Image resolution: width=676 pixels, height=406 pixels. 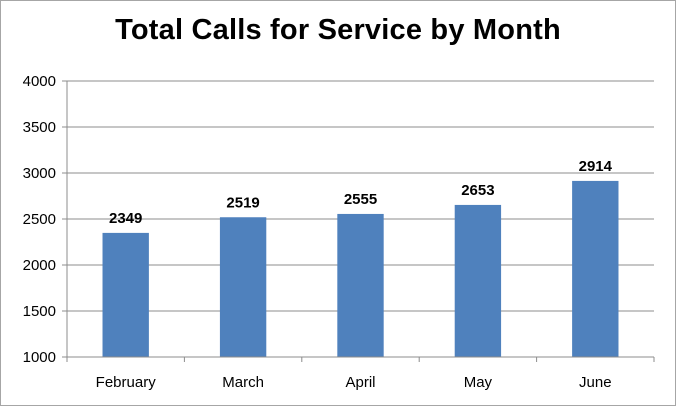 What do you see at coordinates (478, 280) in the screenshot?
I see `bar-may` at bounding box center [478, 280].